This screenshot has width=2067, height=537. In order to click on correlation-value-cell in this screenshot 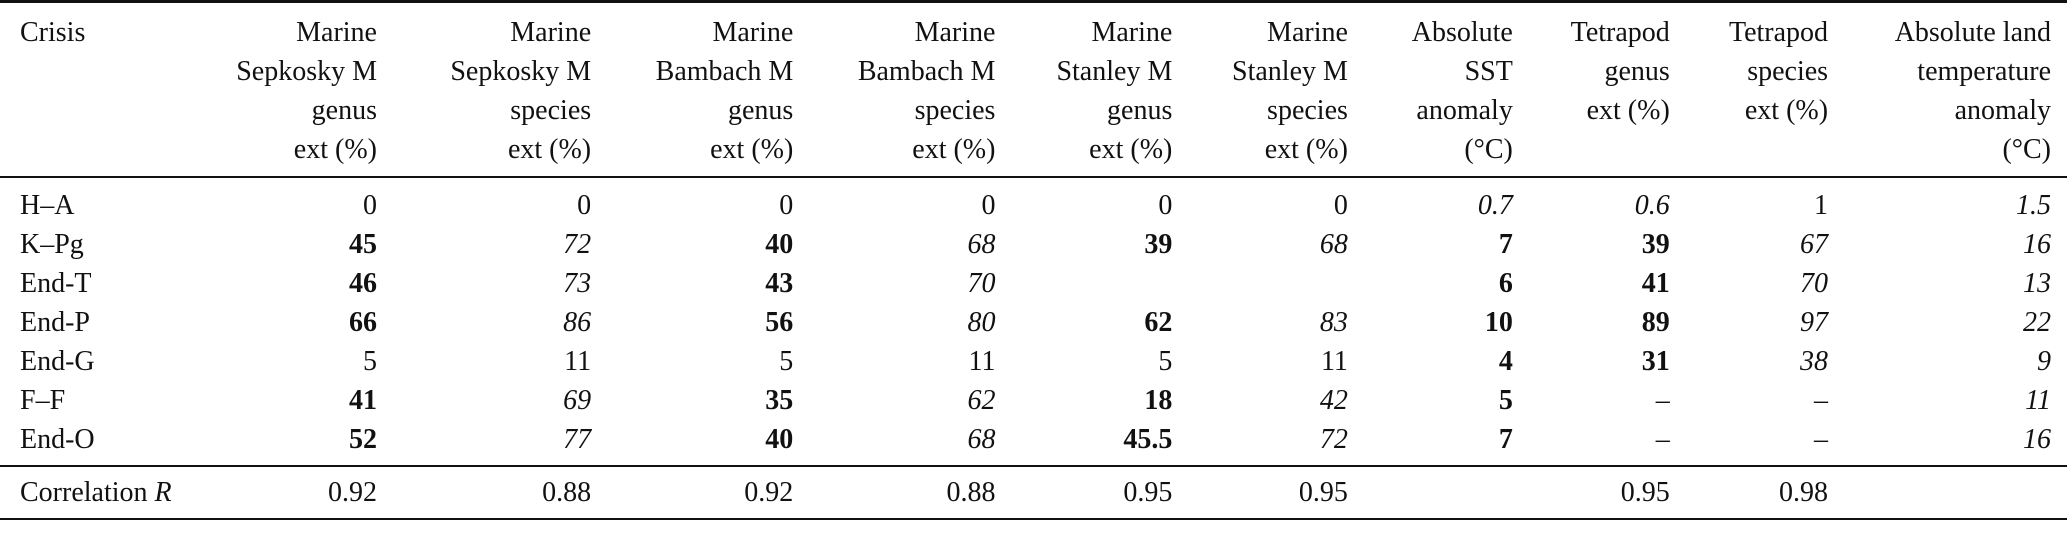, I will do `click(1446, 492)`.